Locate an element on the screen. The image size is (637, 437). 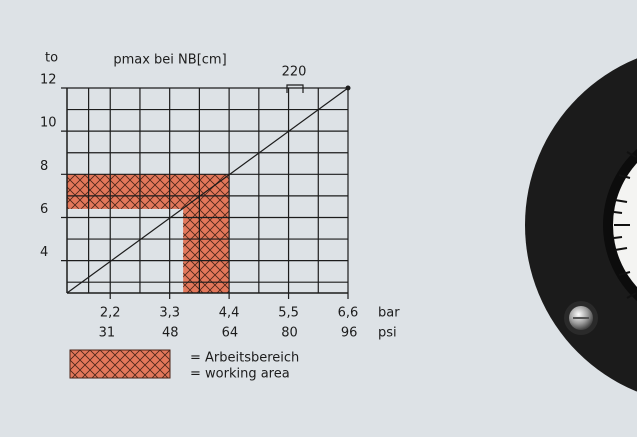
y-tick-label: 12 is located at coordinates (48, 80).